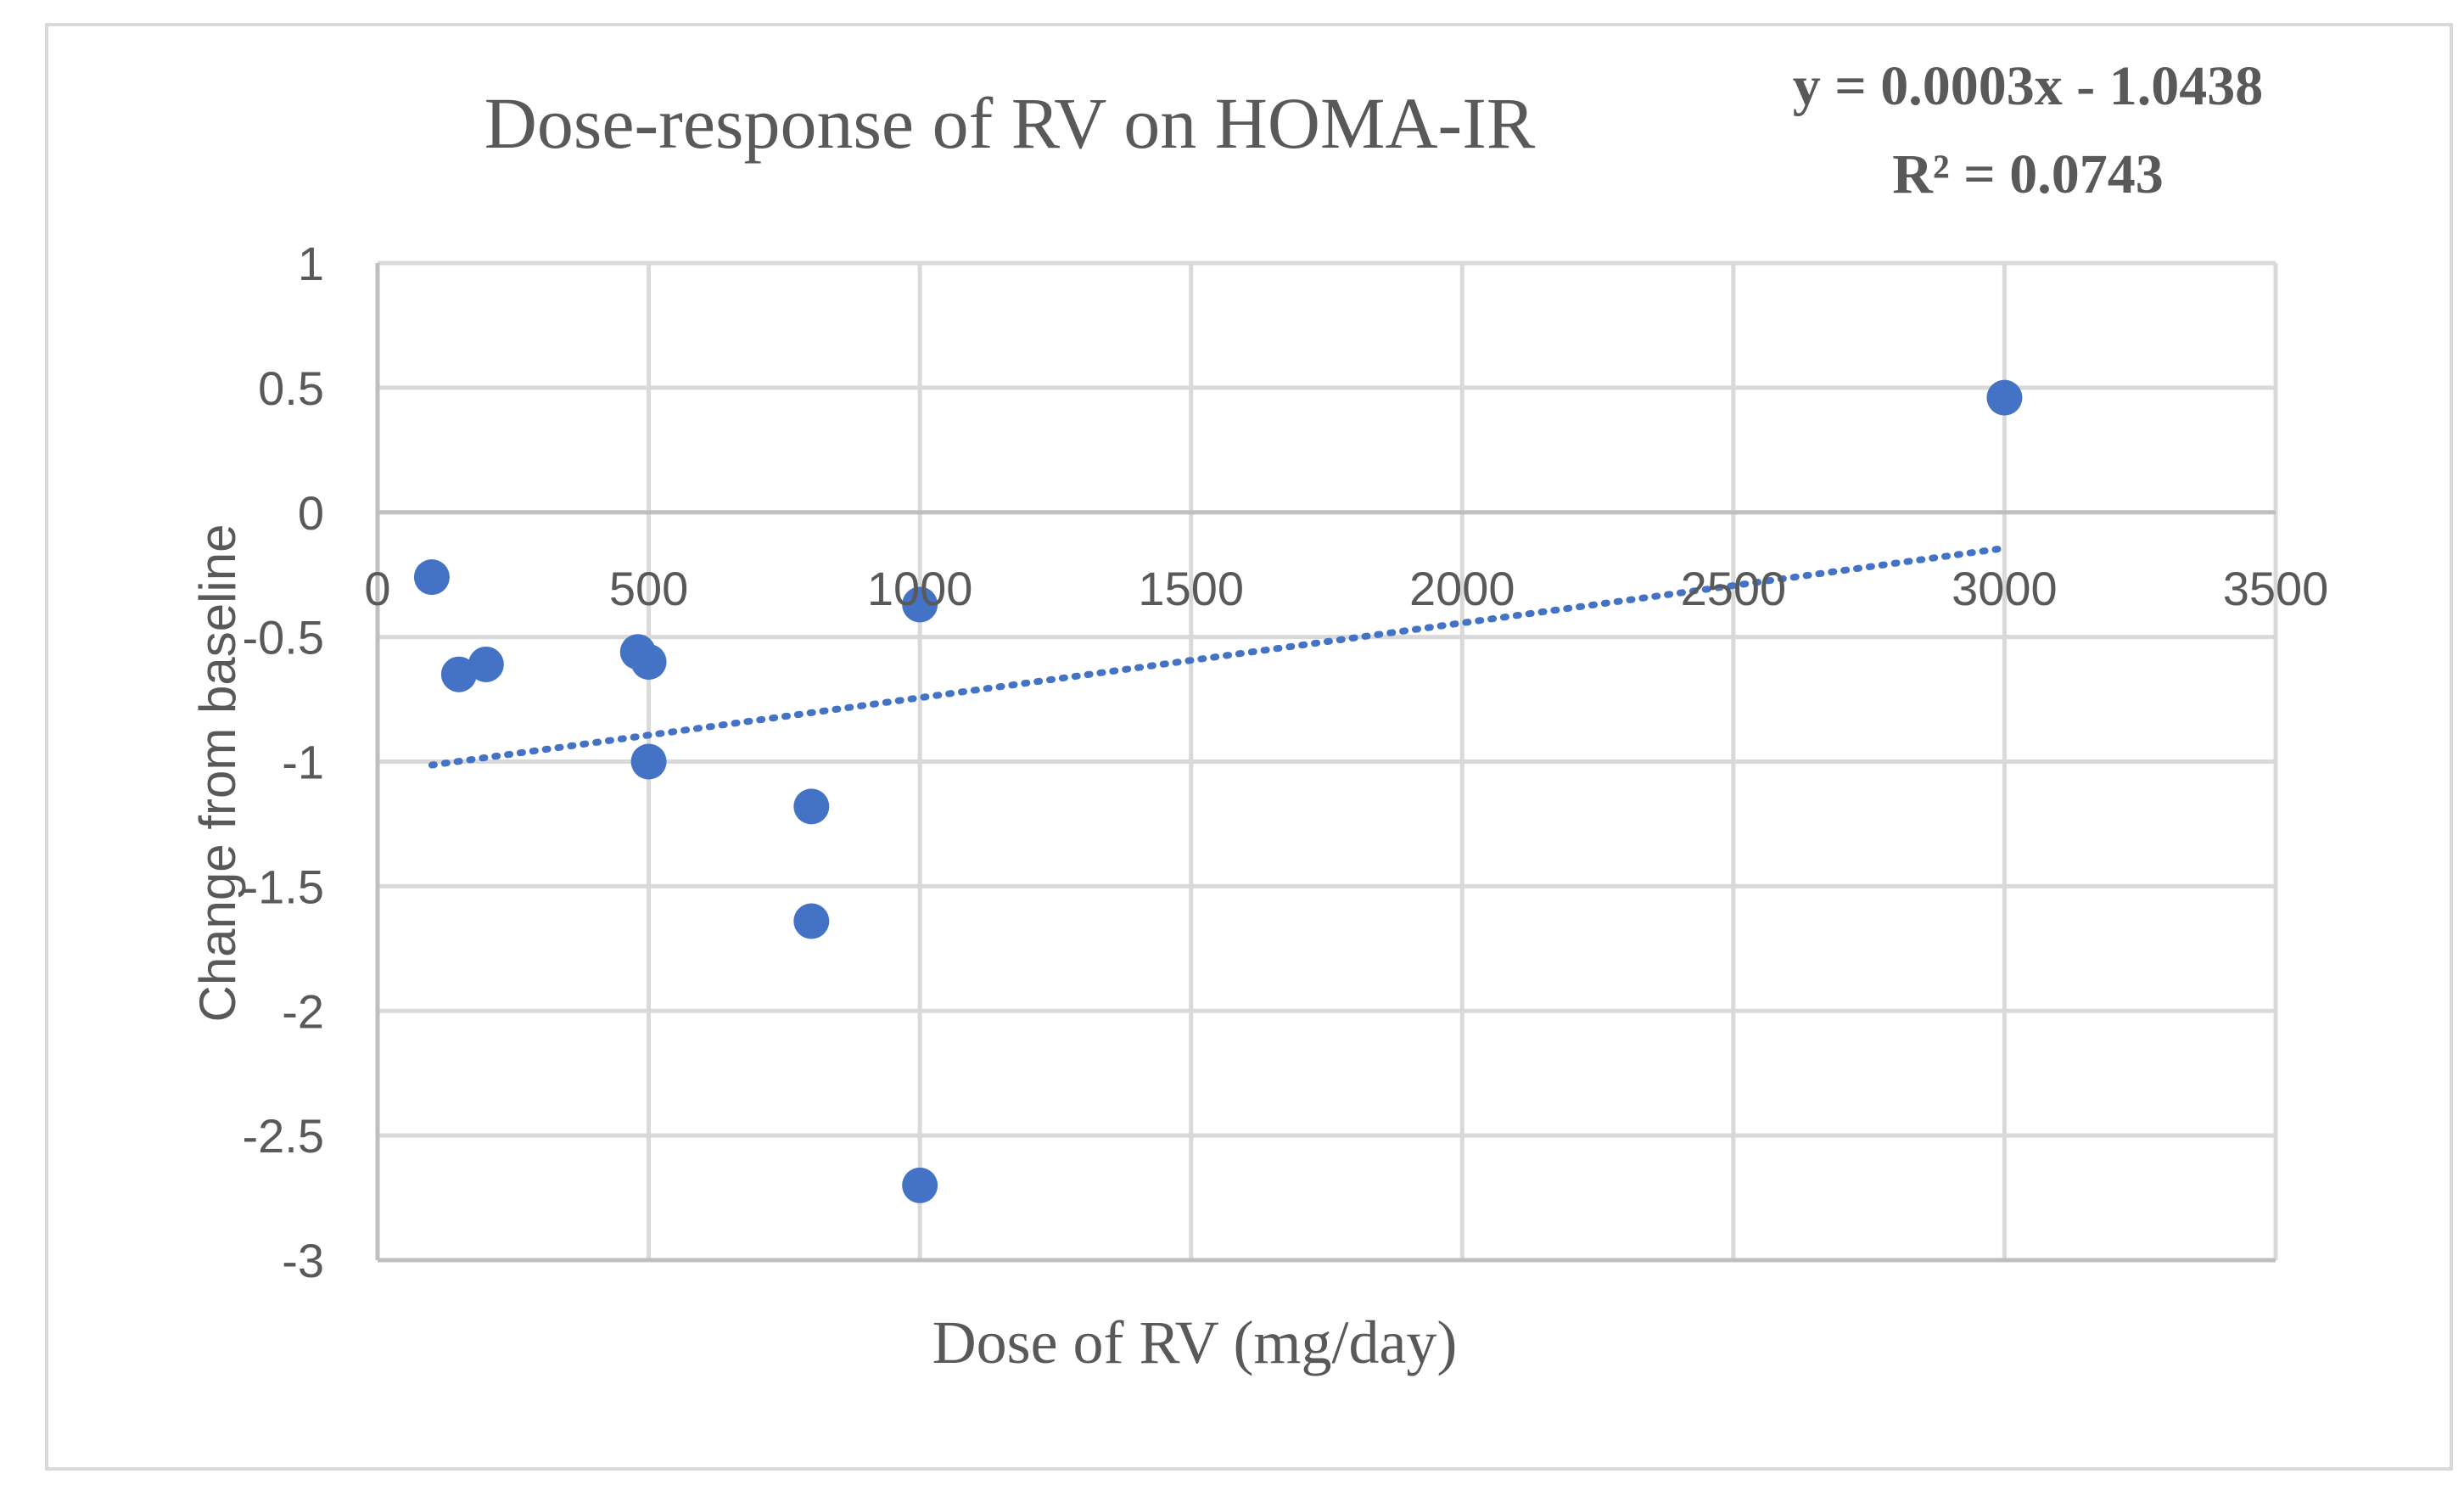 This screenshot has height=1502, width=2464. What do you see at coordinates (2005, 588) in the screenshot?
I see `x-tick-label: 3000` at bounding box center [2005, 588].